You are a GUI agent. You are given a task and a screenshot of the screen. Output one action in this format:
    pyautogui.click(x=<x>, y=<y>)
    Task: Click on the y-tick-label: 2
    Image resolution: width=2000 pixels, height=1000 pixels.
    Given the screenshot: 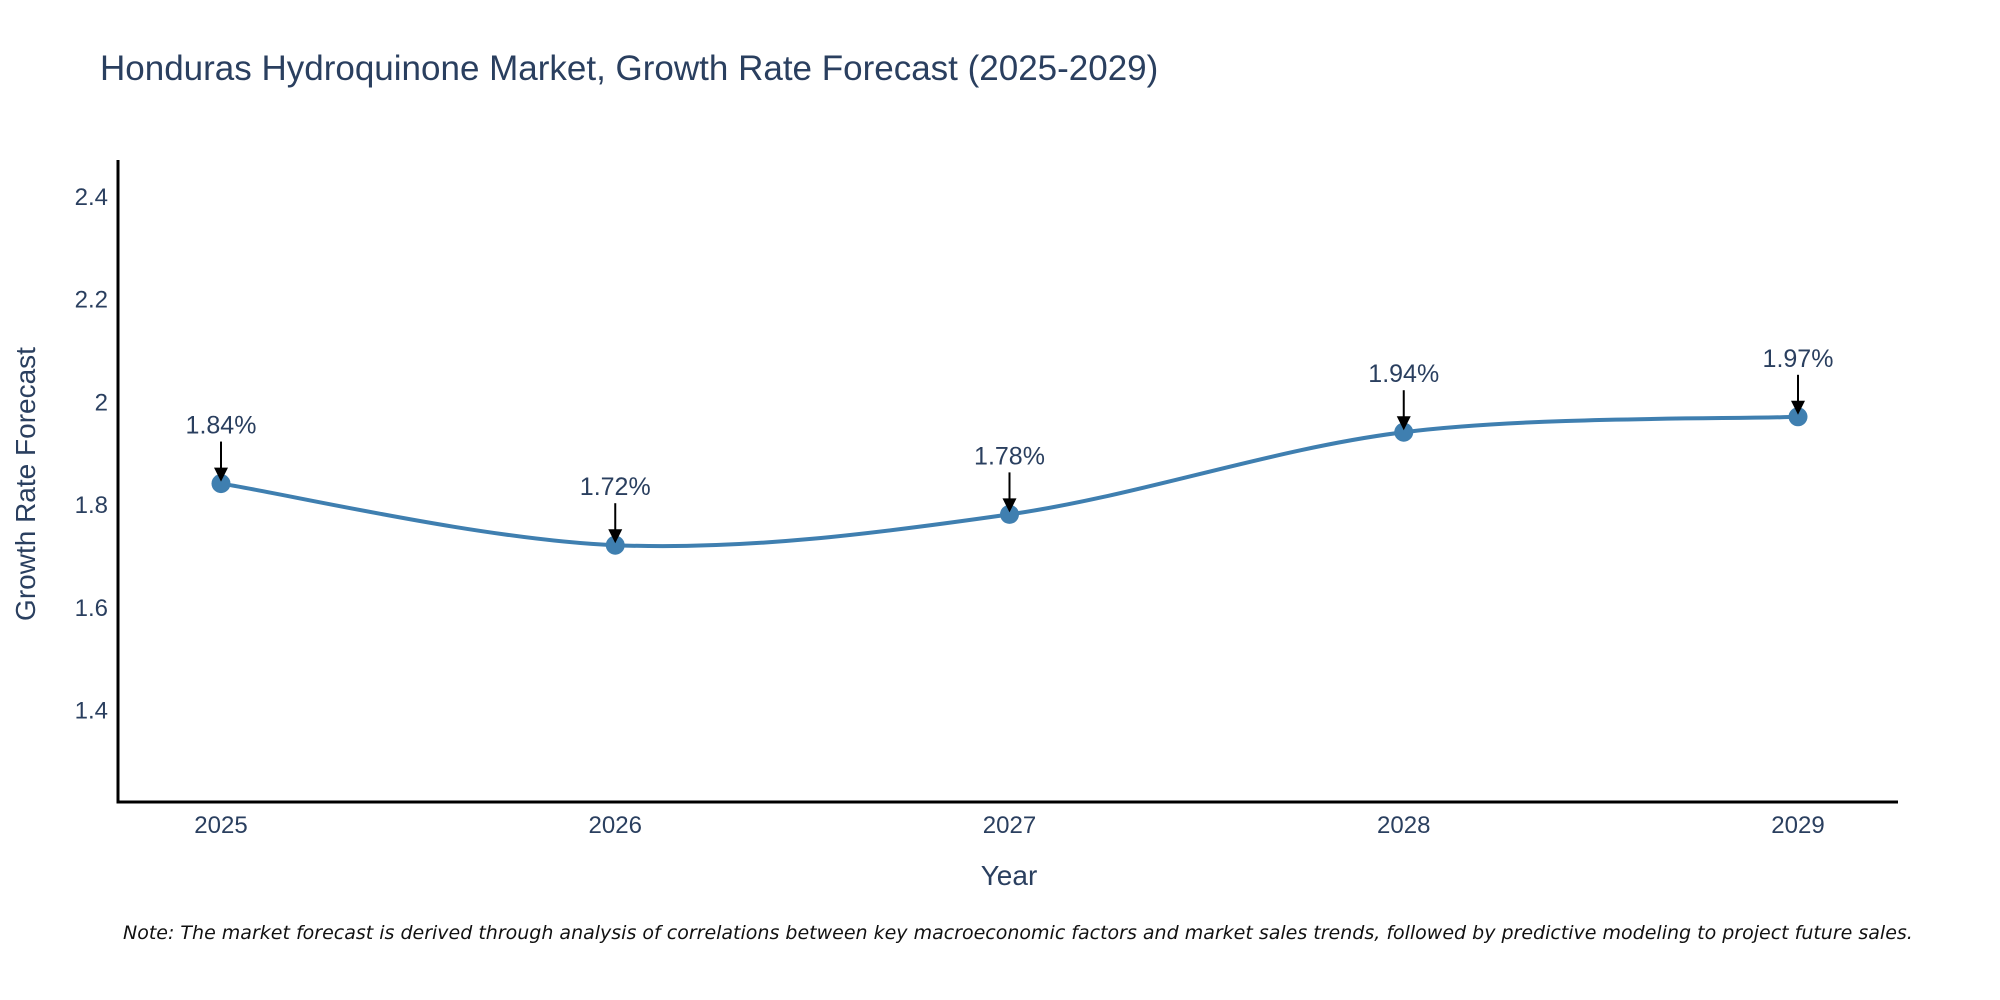 What is the action you would take?
    pyautogui.click(x=101, y=402)
    